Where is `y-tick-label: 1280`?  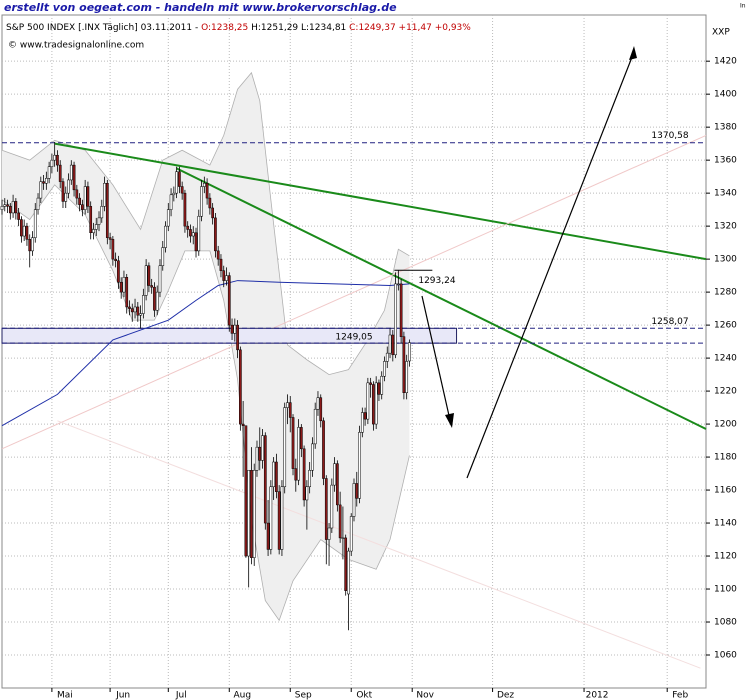
y-tick-label: 1280 is located at coordinates (725, 293).